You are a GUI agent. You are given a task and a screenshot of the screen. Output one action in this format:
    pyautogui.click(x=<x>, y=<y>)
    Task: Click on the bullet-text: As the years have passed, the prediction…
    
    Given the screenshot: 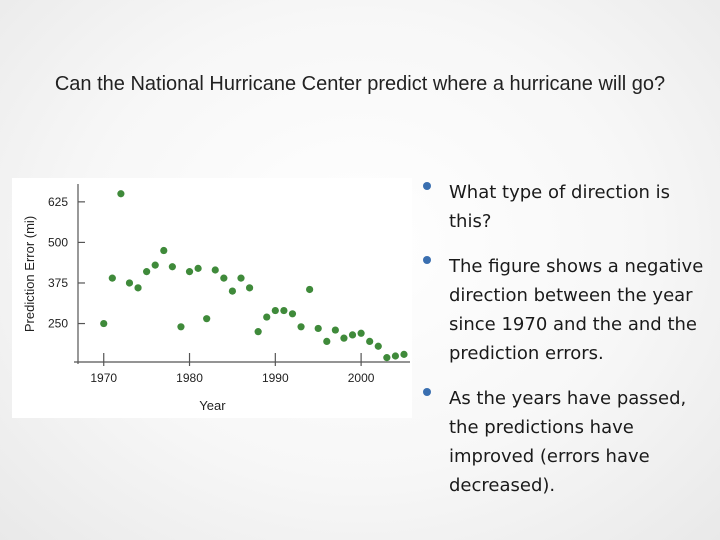 What is the action you would take?
    pyautogui.click(x=568, y=442)
    